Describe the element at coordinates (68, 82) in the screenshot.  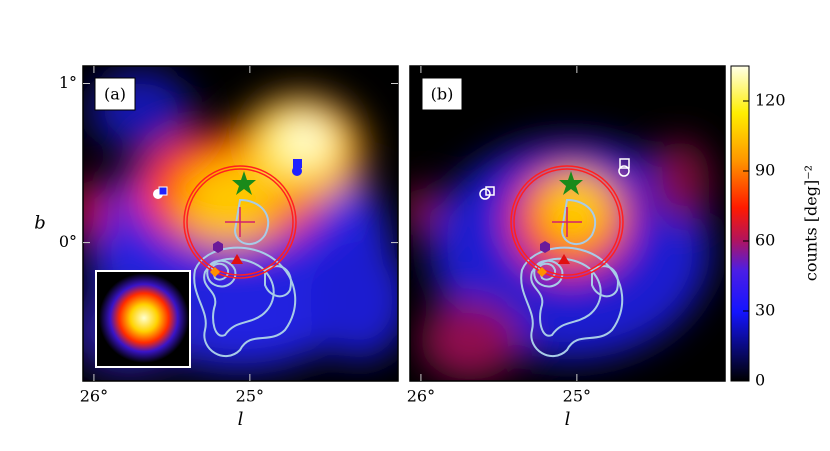
I see `y-tick-label: 1°` at that location.